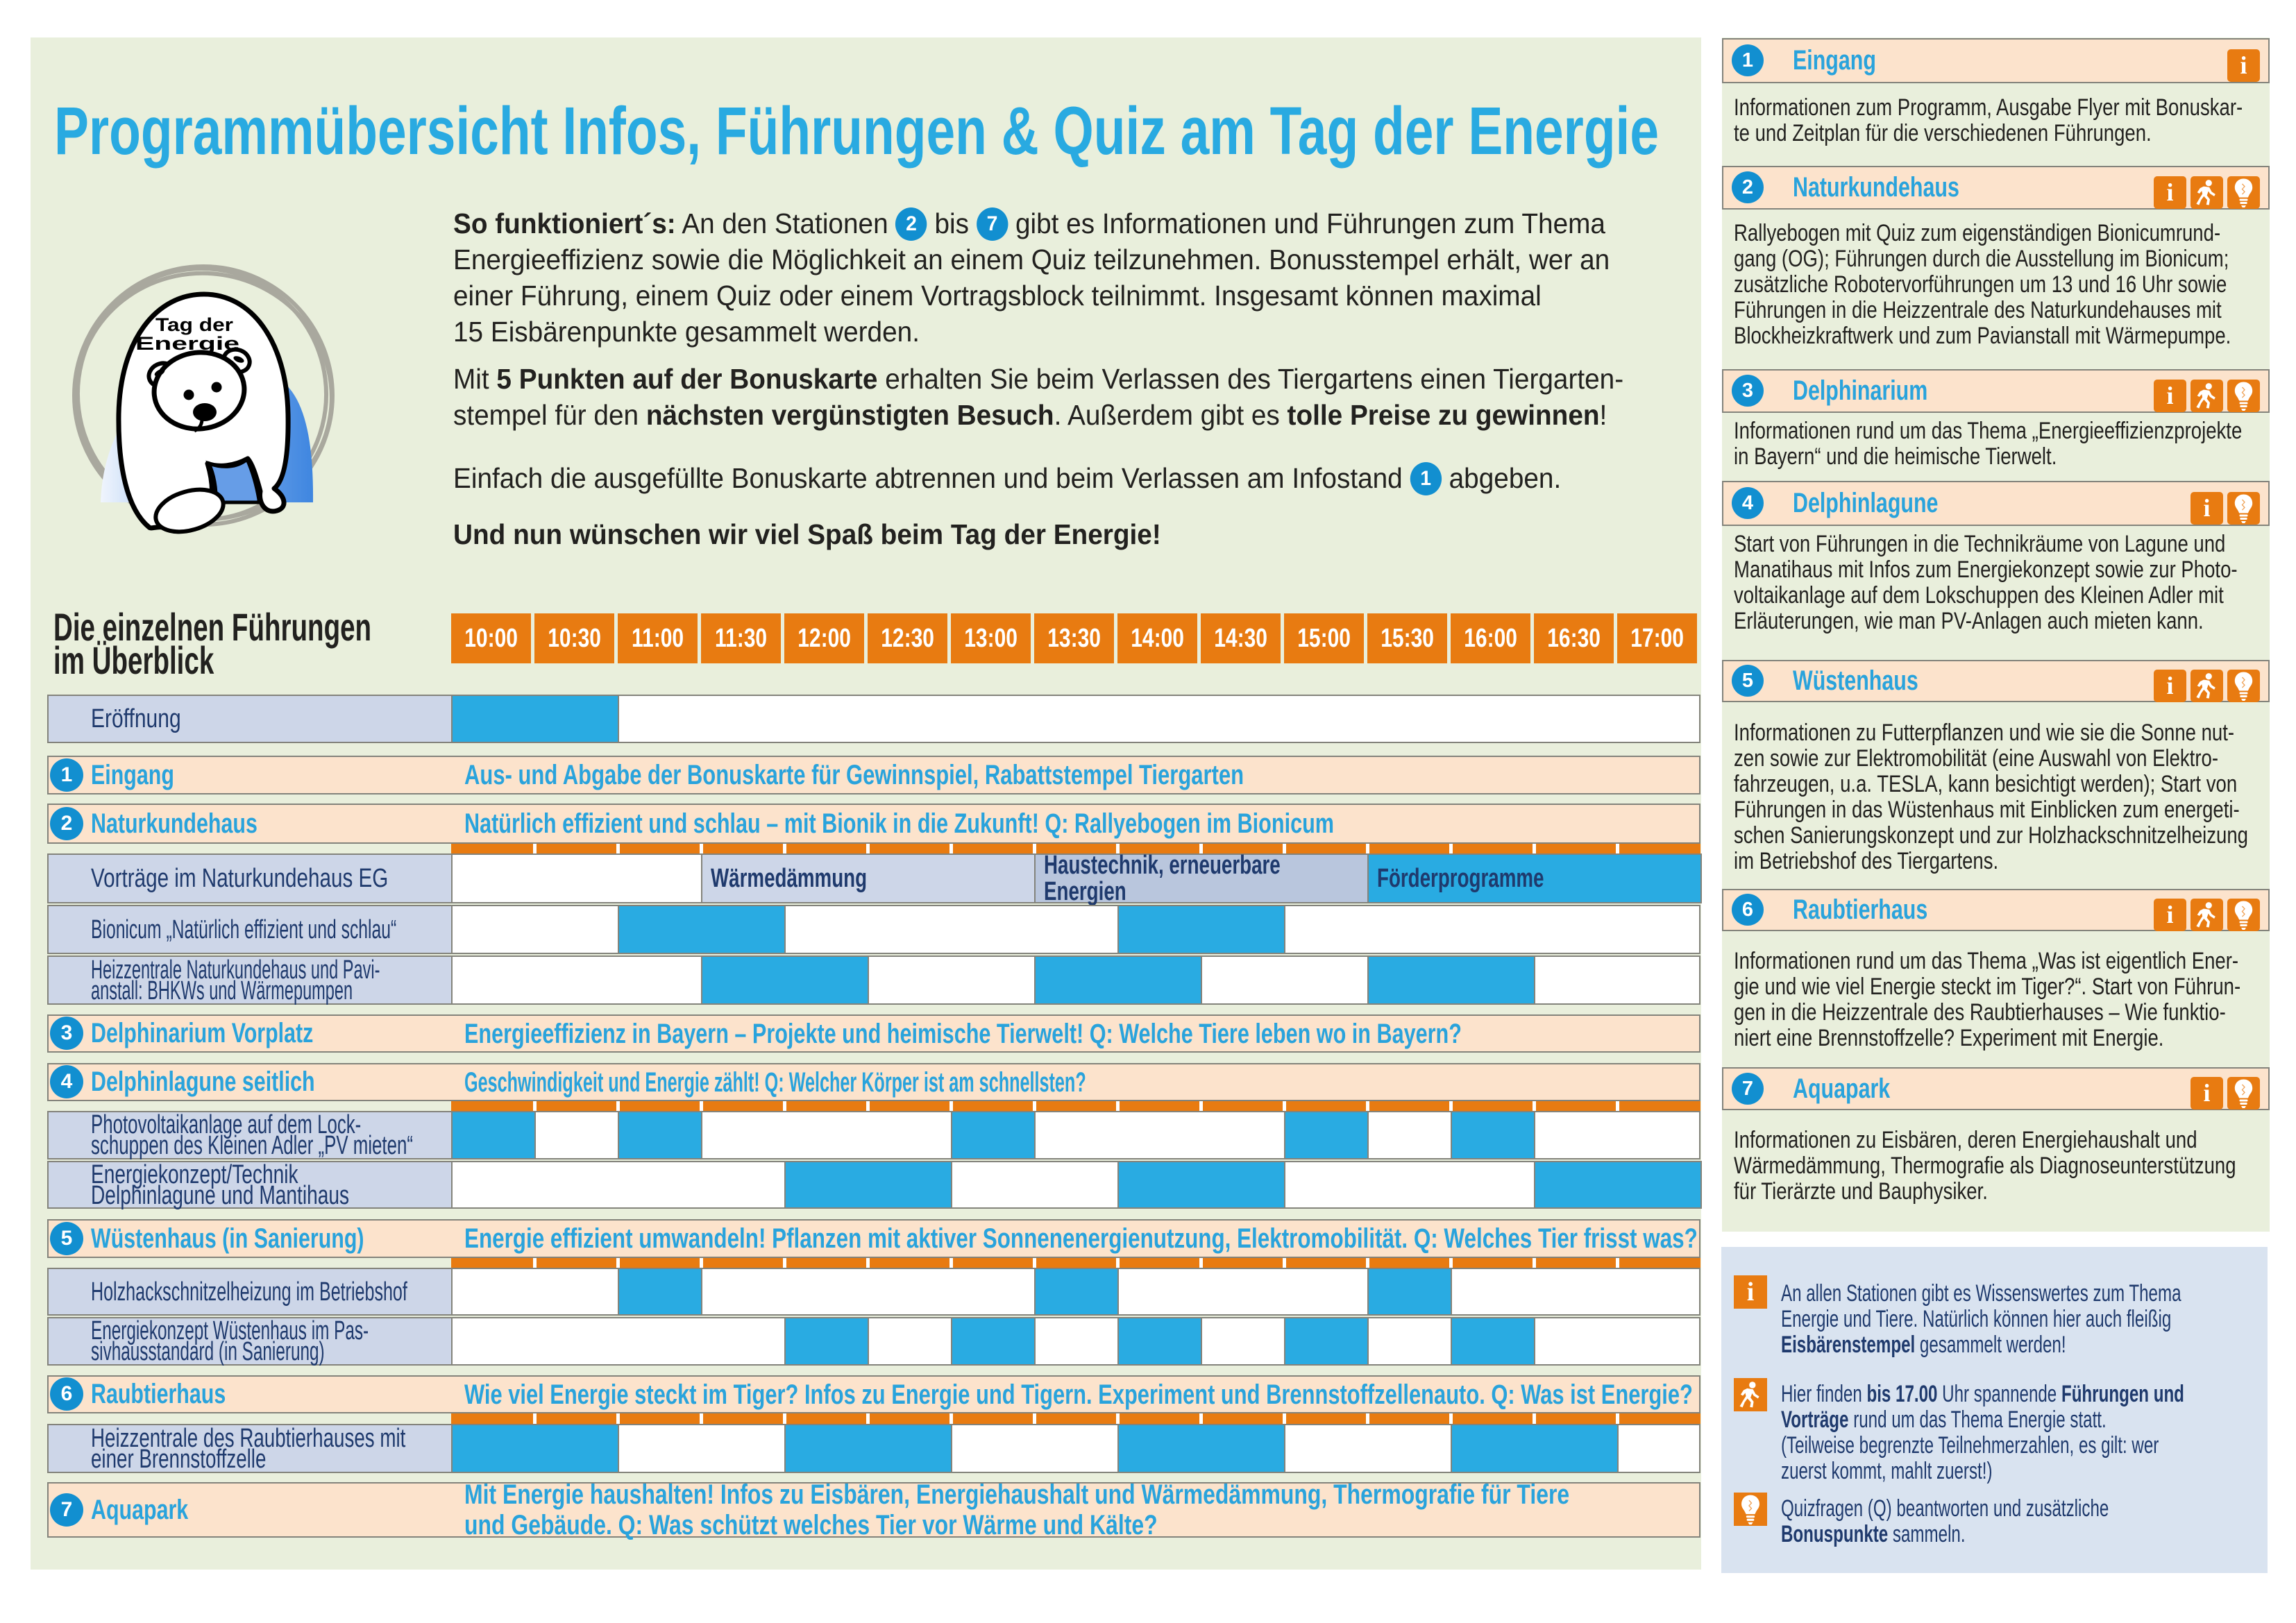 This screenshot has width=2296, height=1623. What do you see at coordinates (187, 343) in the screenshot?
I see `svg-text: Energie` at bounding box center [187, 343].